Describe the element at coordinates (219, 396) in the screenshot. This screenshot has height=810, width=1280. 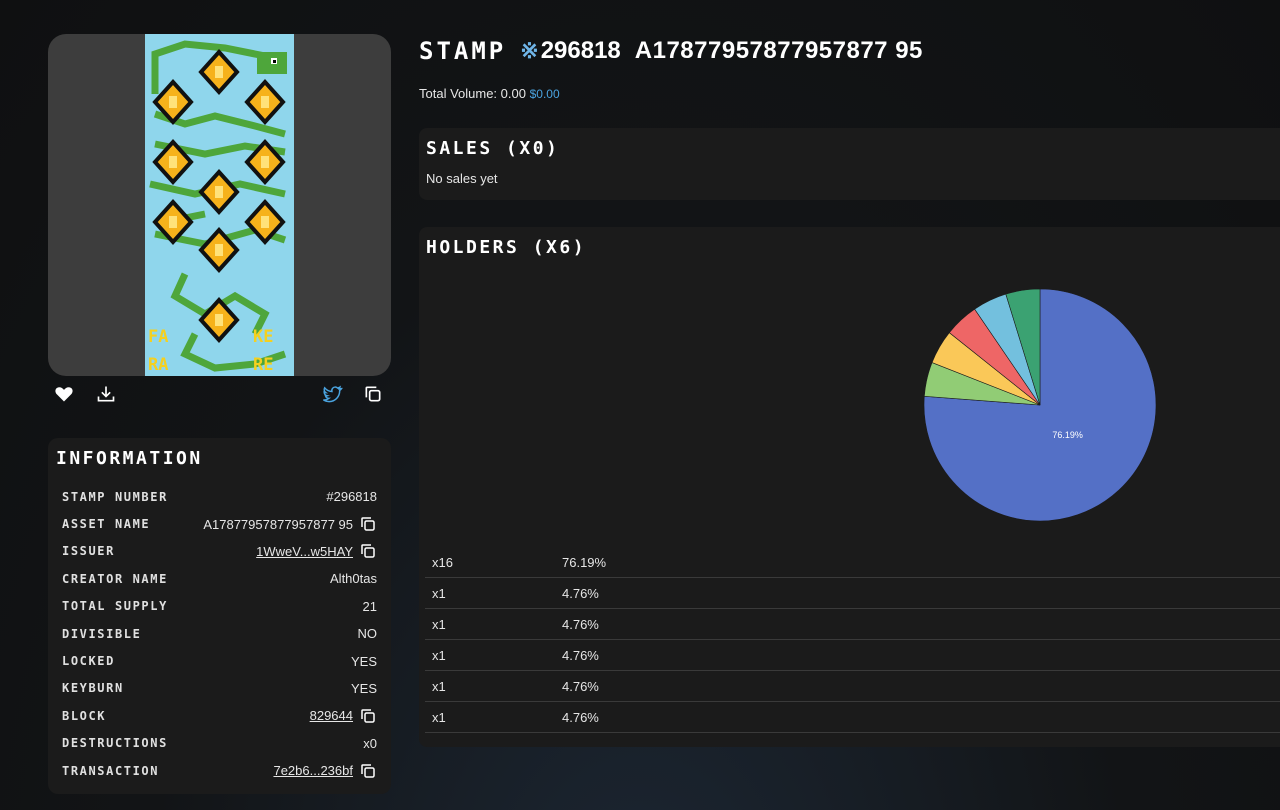
I see `image-action-bar` at that location.